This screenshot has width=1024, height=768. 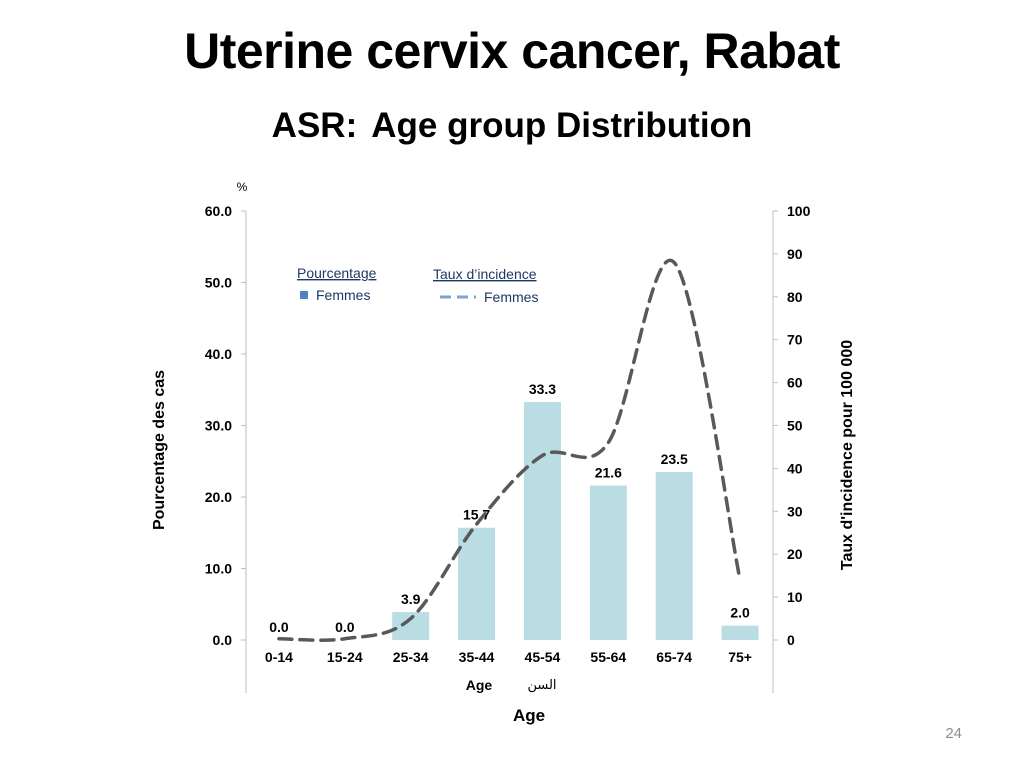 I want to click on right-tick-label: 40, so click(x=795, y=468).